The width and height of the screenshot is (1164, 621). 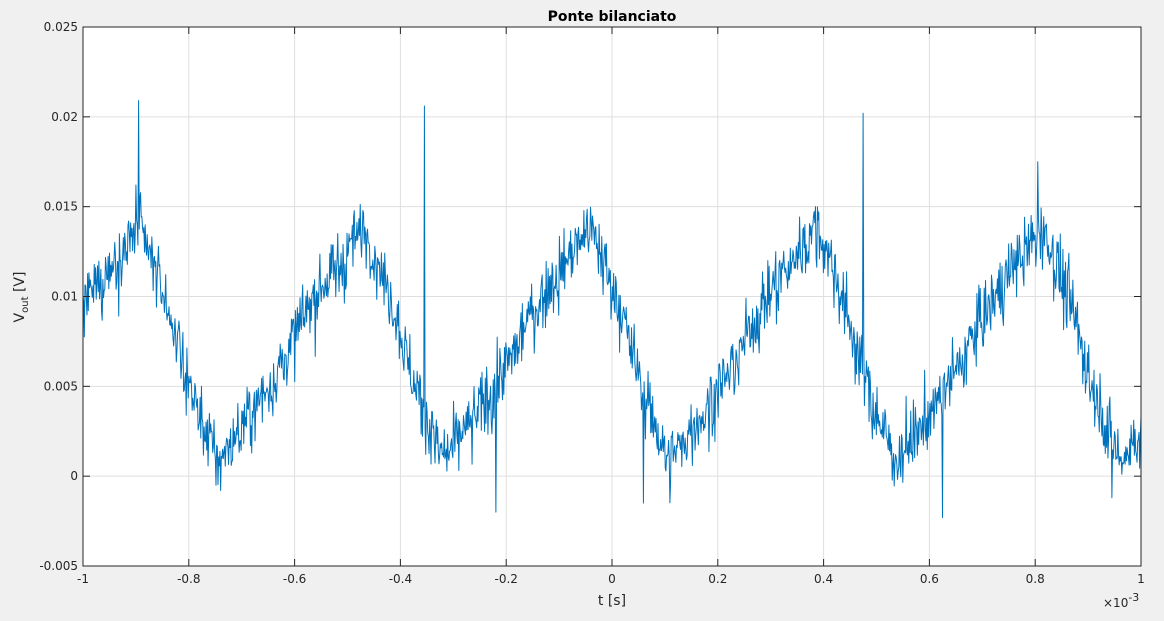 What do you see at coordinates (20, 284) in the screenshot?
I see `y-axis-label-unit: [V]` at bounding box center [20, 284].